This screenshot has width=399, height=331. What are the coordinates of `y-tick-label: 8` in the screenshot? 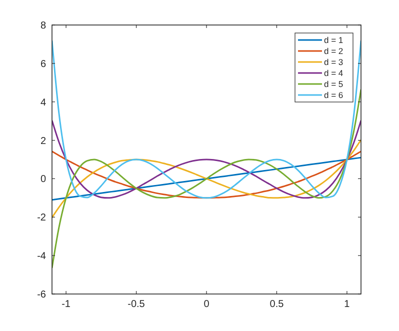 It's located at (43, 26).